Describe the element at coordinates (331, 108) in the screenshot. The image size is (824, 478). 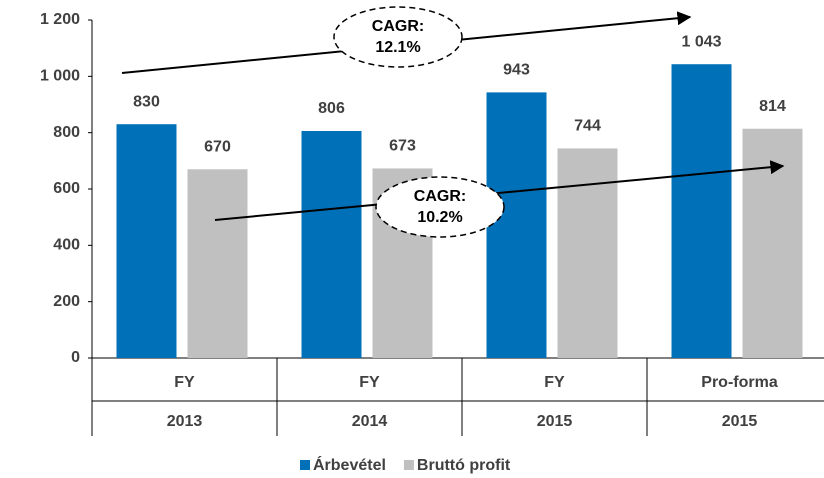
I see `data-label: 806` at that location.